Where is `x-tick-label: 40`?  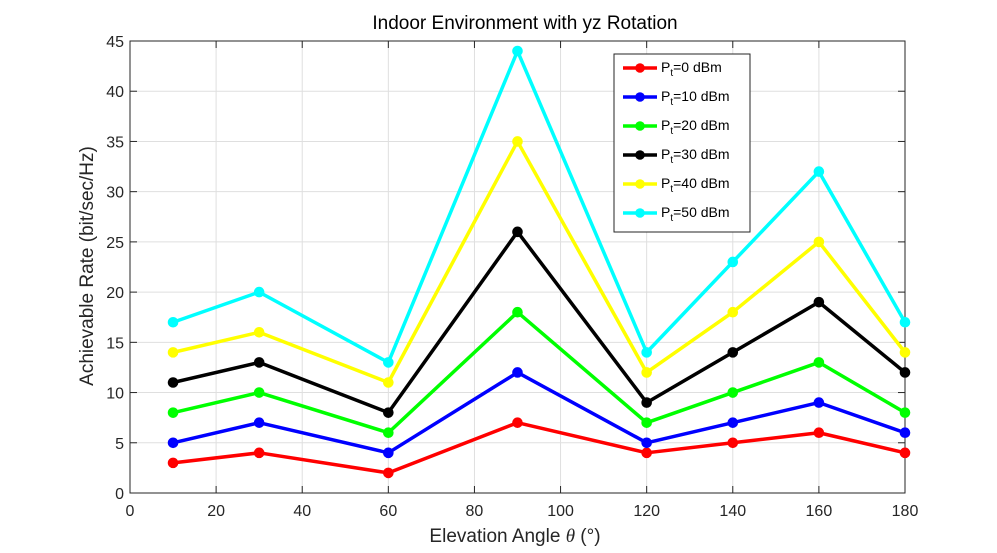 x-tick-label: 40 is located at coordinates (302, 511).